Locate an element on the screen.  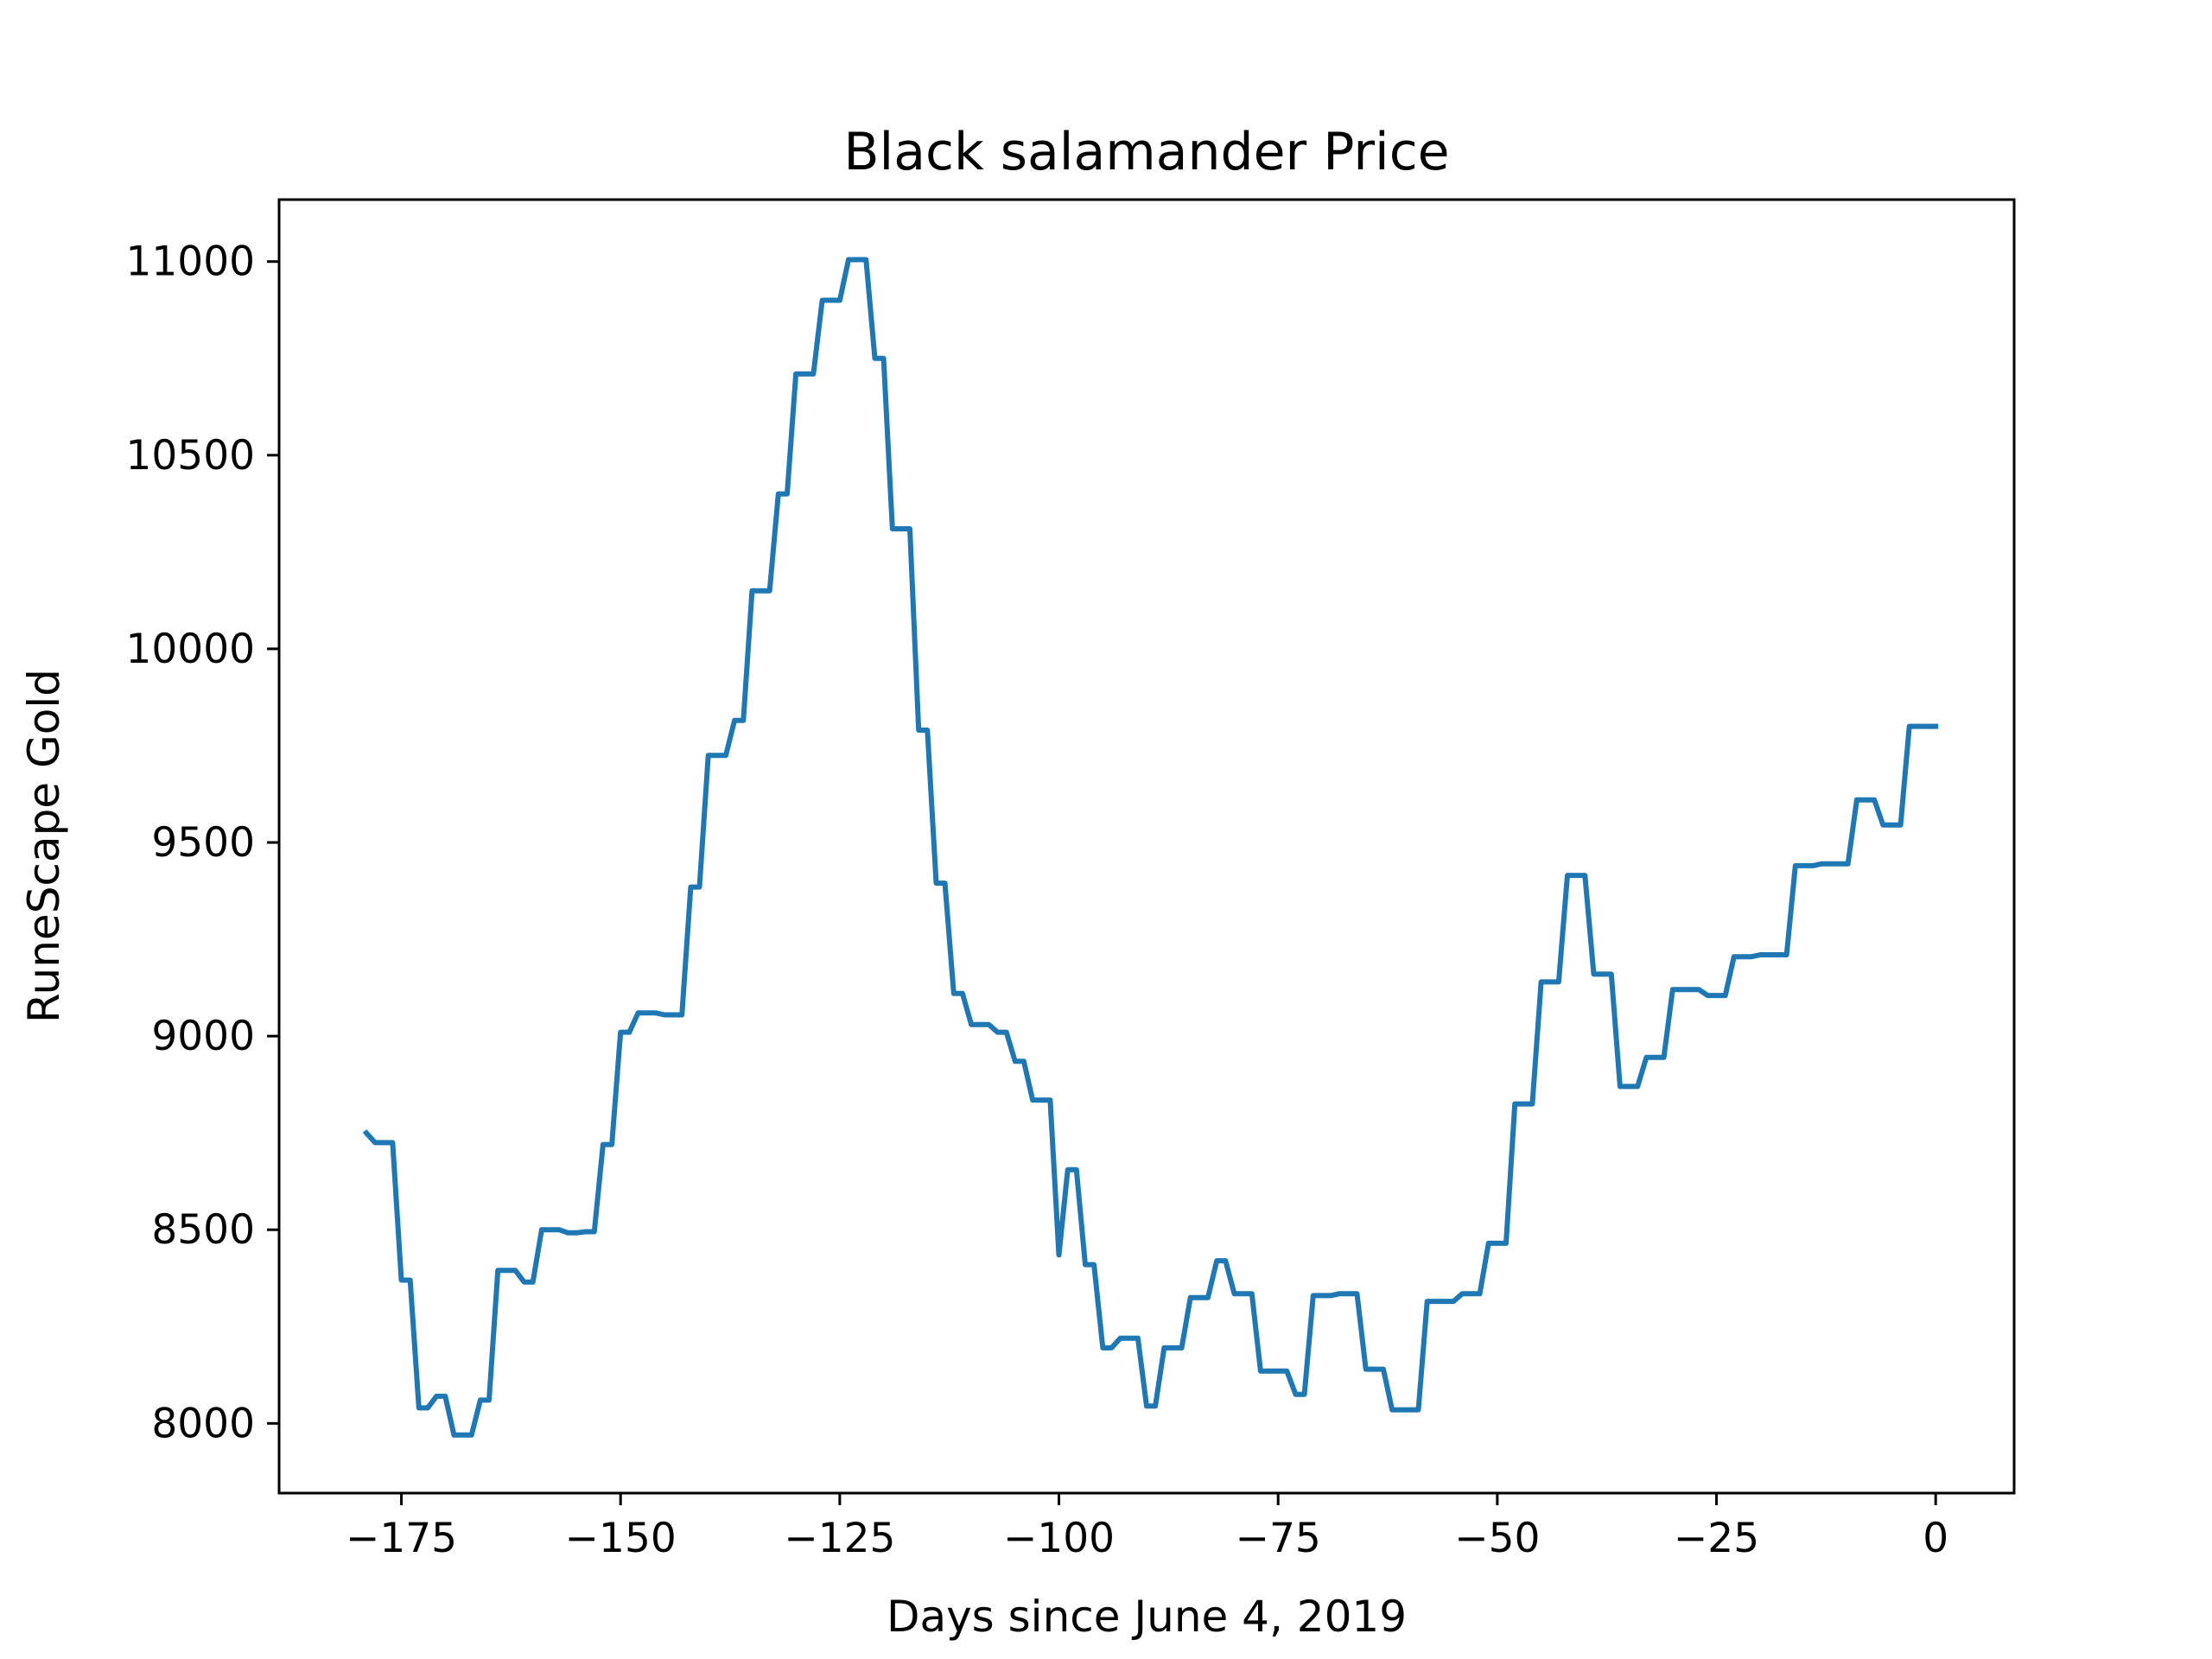
y-axis-ticks: 8000 8500 9000 9500 10000 10500 11000 is located at coordinates (202, 842).